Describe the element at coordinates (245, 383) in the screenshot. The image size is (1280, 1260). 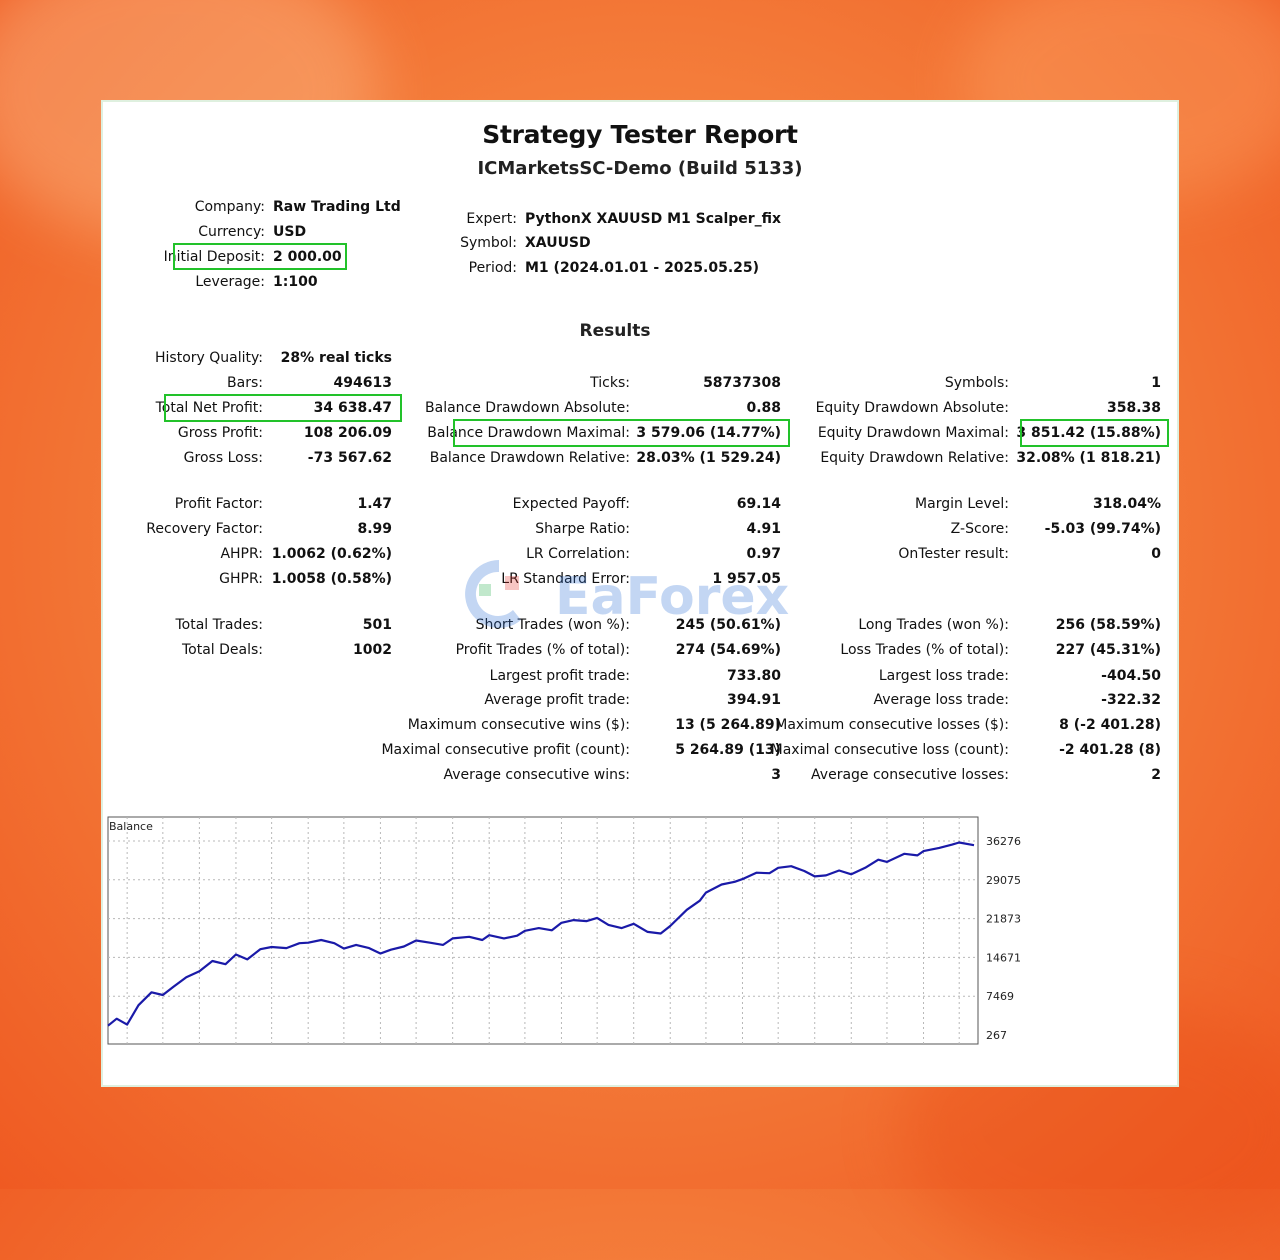
I see `label-bars: Bars:` at that location.